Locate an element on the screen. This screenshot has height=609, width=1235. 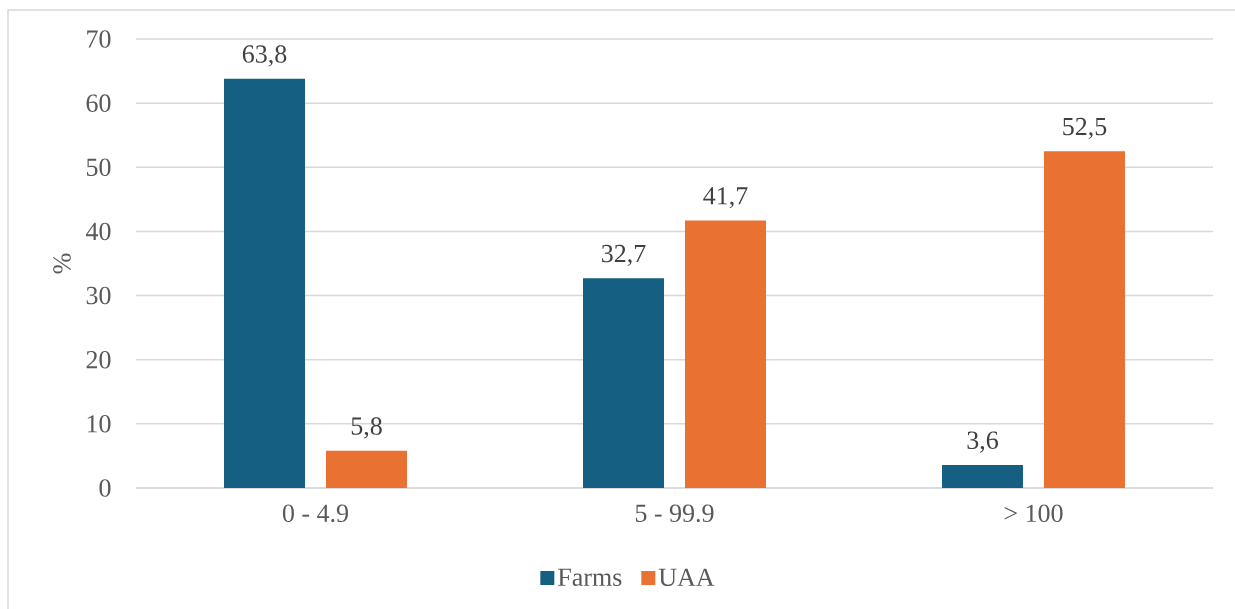
y-tick-label: 0 is located at coordinates (105, 488).